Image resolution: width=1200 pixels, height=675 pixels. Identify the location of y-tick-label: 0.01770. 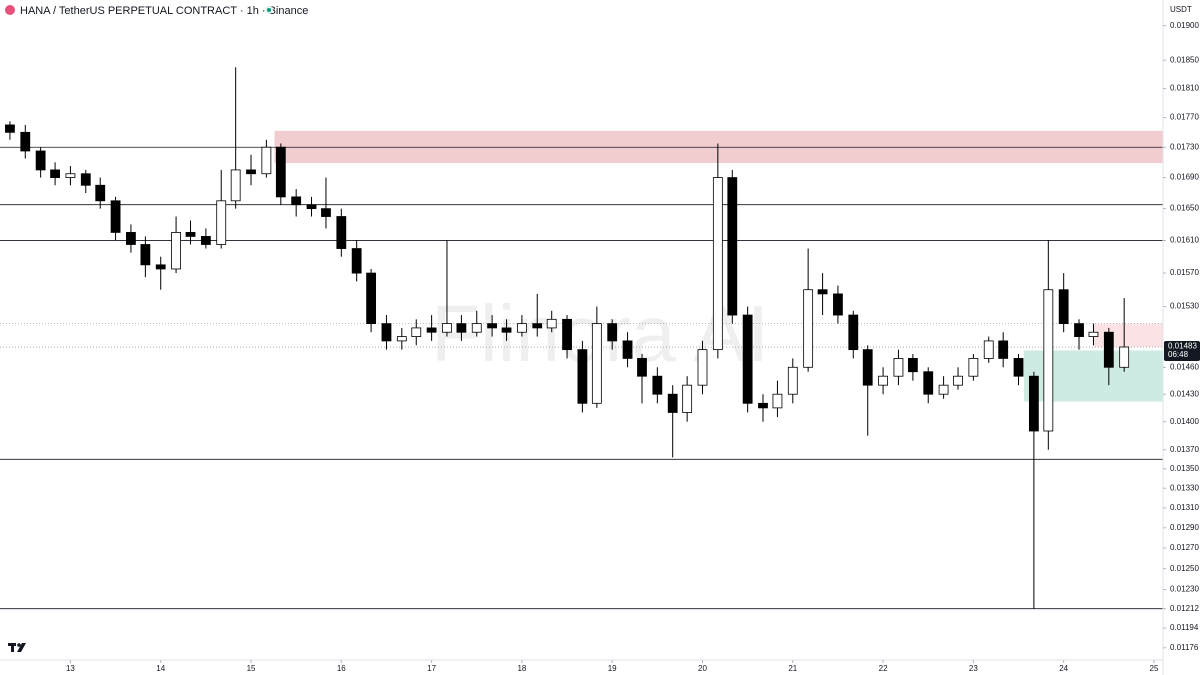
(1184, 117).